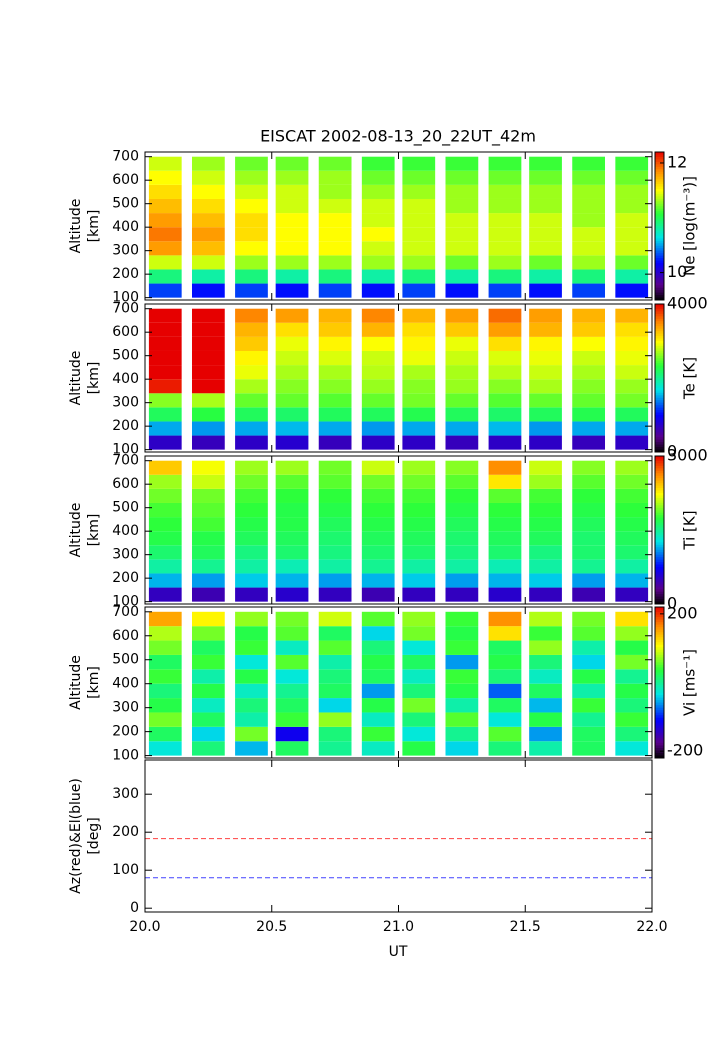 The height and width of the screenshot is (1063, 708). Describe the element at coordinates (271, 927) in the screenshot. I see `x-tick-label: 20.5` at that location.